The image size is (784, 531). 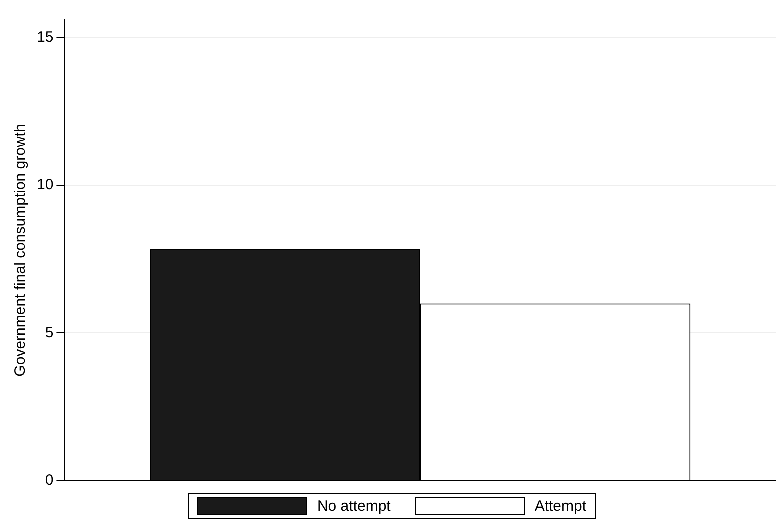 What do you see at coordinates (560, 506) in the screenshot?
I see `series-label: Attempt` at bounding box center [560, 506].